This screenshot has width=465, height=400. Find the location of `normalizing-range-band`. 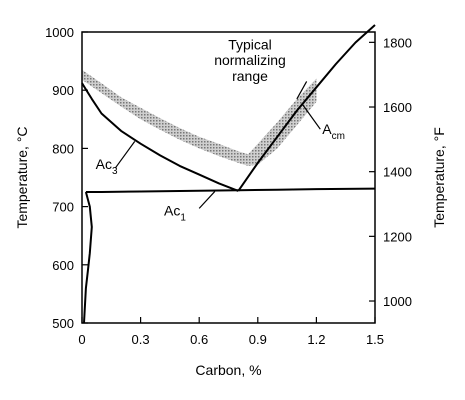

normalizing-range-band is located at coordinates (199, 117).